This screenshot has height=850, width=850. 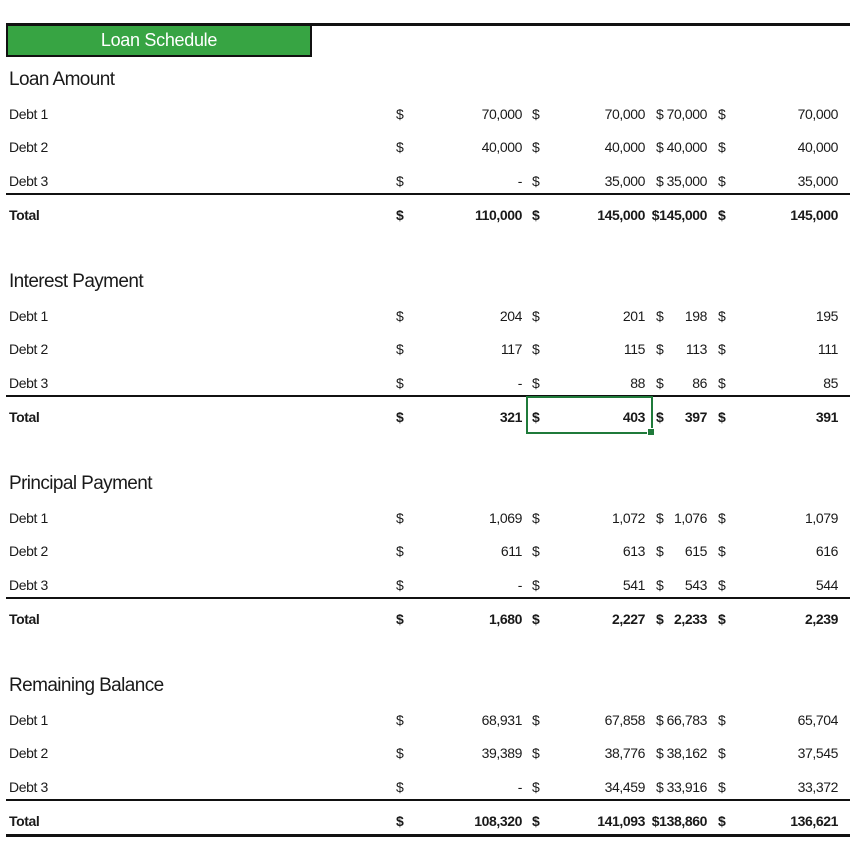 I want to click on amount-cell: 1,072, so click(x=628, y=517).